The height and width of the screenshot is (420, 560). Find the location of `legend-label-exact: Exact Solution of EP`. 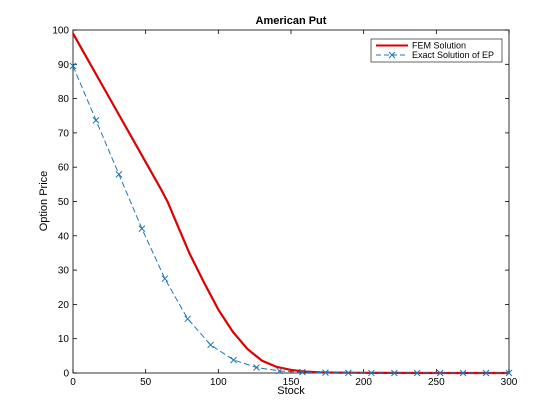

legend-label-exact: Exact Solution of EP is located at coordinates (453, 55).